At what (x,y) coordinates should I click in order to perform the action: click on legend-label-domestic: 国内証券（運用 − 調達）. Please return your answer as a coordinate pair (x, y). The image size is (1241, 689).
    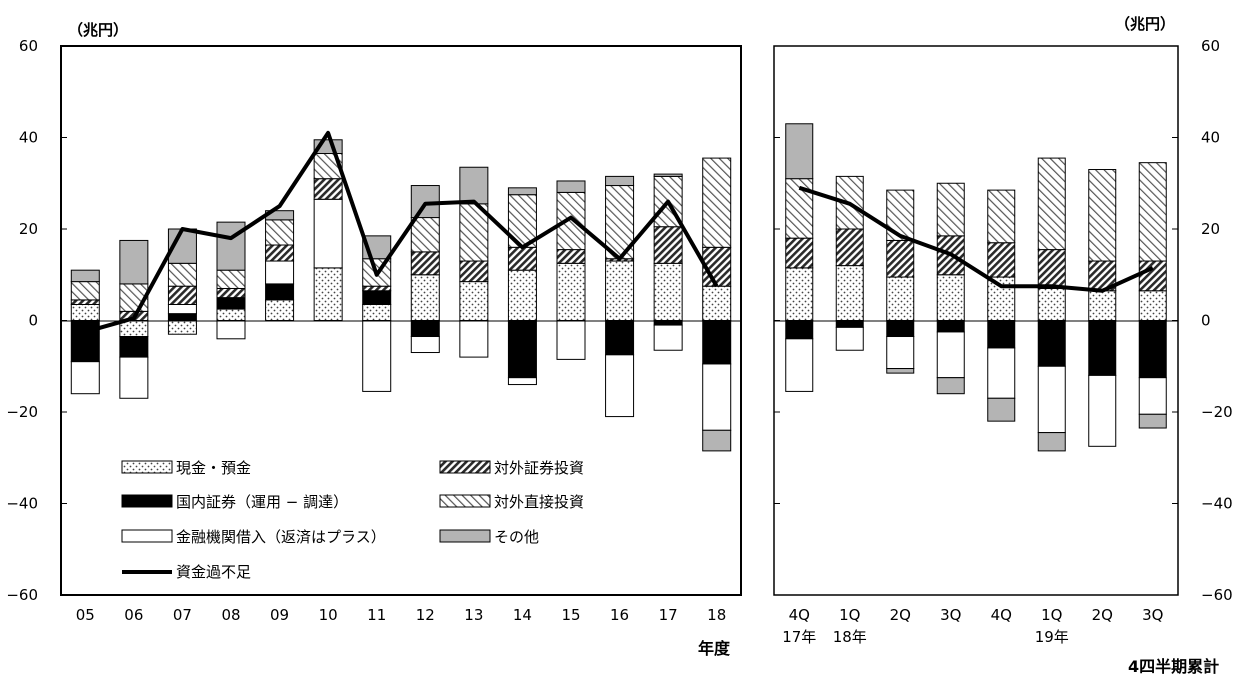
    Looking at the image, I should click on (262, 502).